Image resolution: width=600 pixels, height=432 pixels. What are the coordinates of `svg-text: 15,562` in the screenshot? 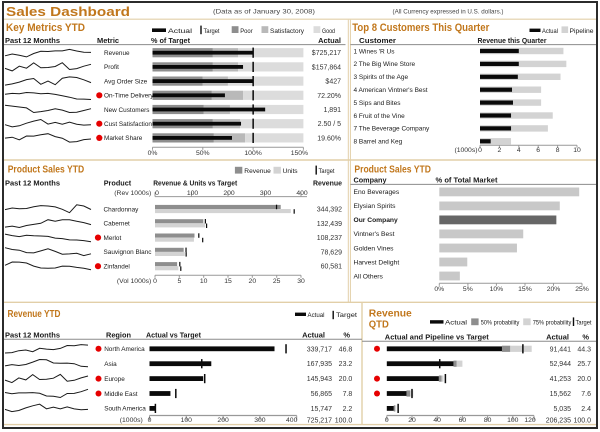 It's located at (561, 394).